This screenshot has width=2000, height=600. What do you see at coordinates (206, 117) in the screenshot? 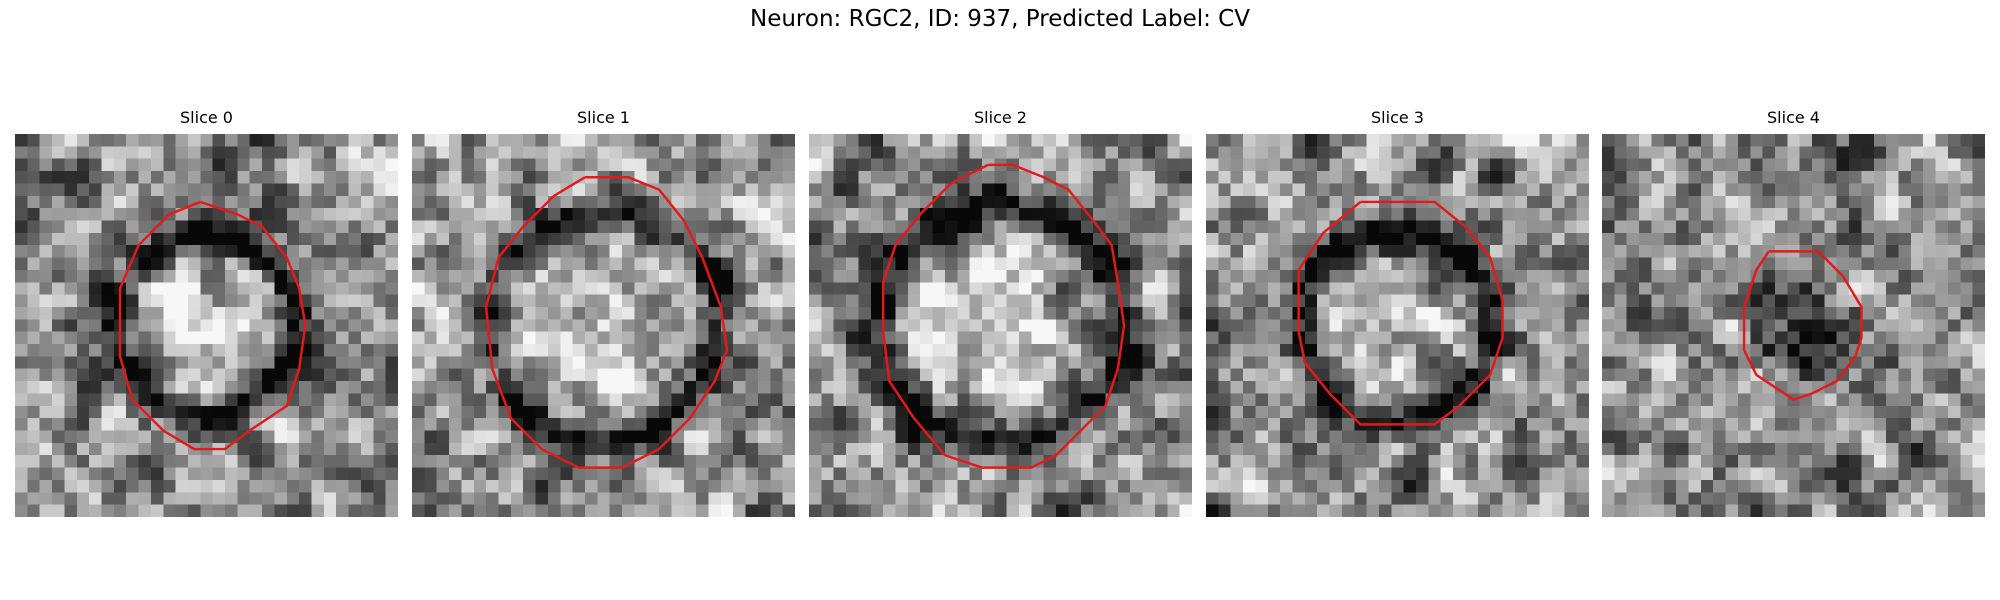
I see `slice-title-0: Slice 0` at bounding box center [206, 117].